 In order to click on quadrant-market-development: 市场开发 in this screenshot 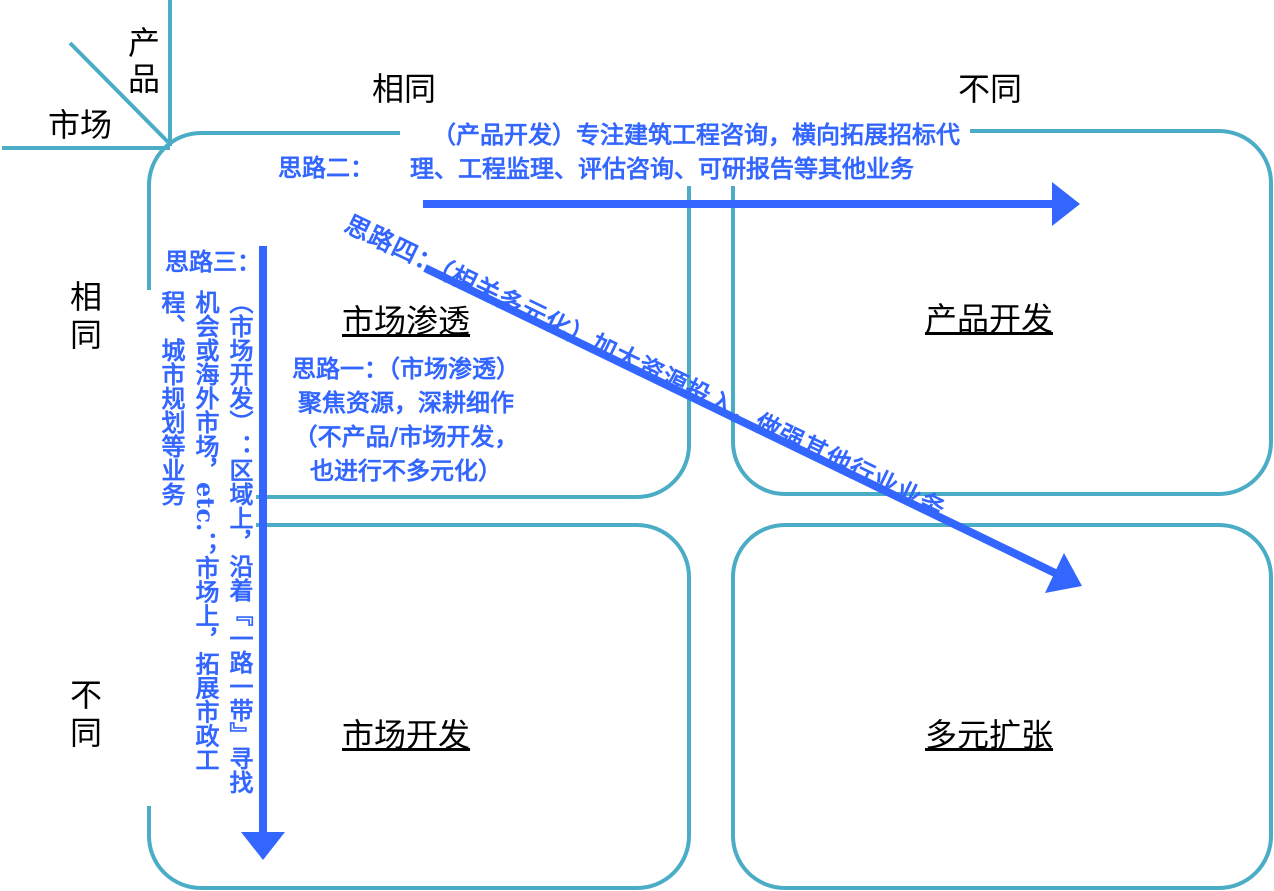, I will do `click(406, 735)`.